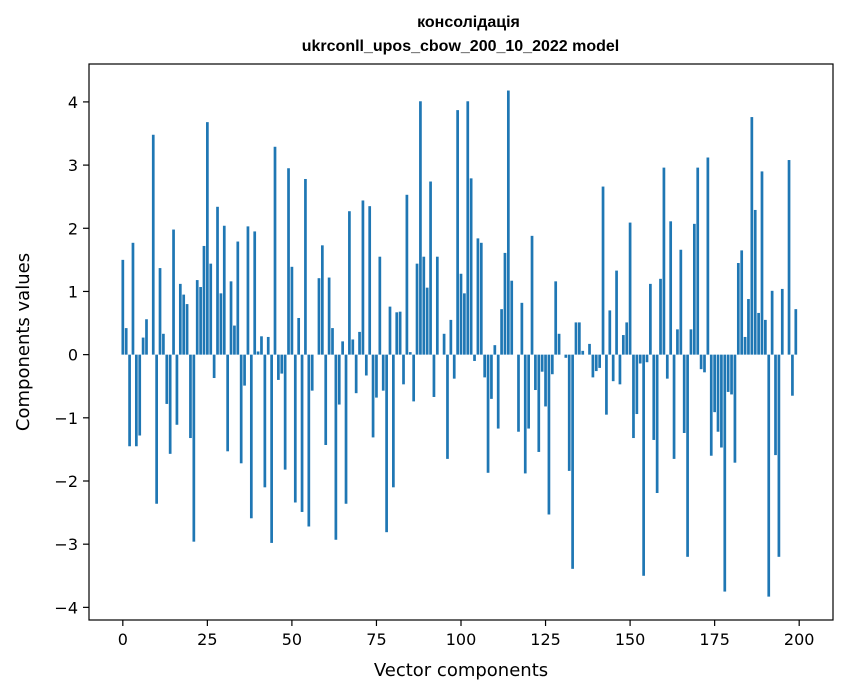  I want to click on x-axis-label: Vector components, so click(461, 670).